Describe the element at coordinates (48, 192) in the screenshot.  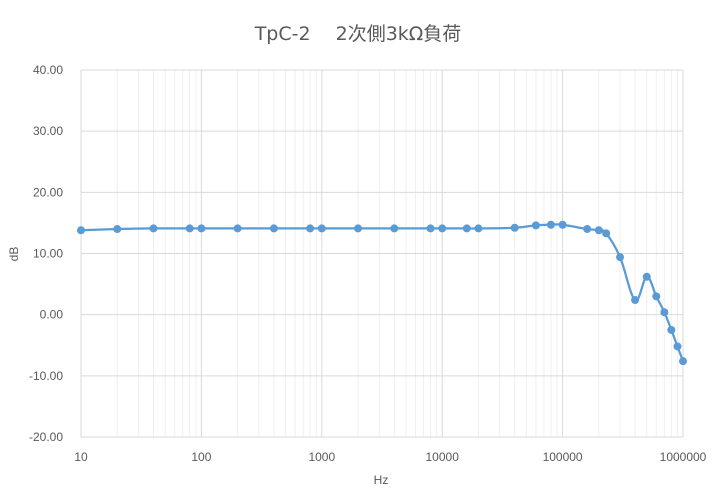
I see `y-tick-label: 20.00` at that location.